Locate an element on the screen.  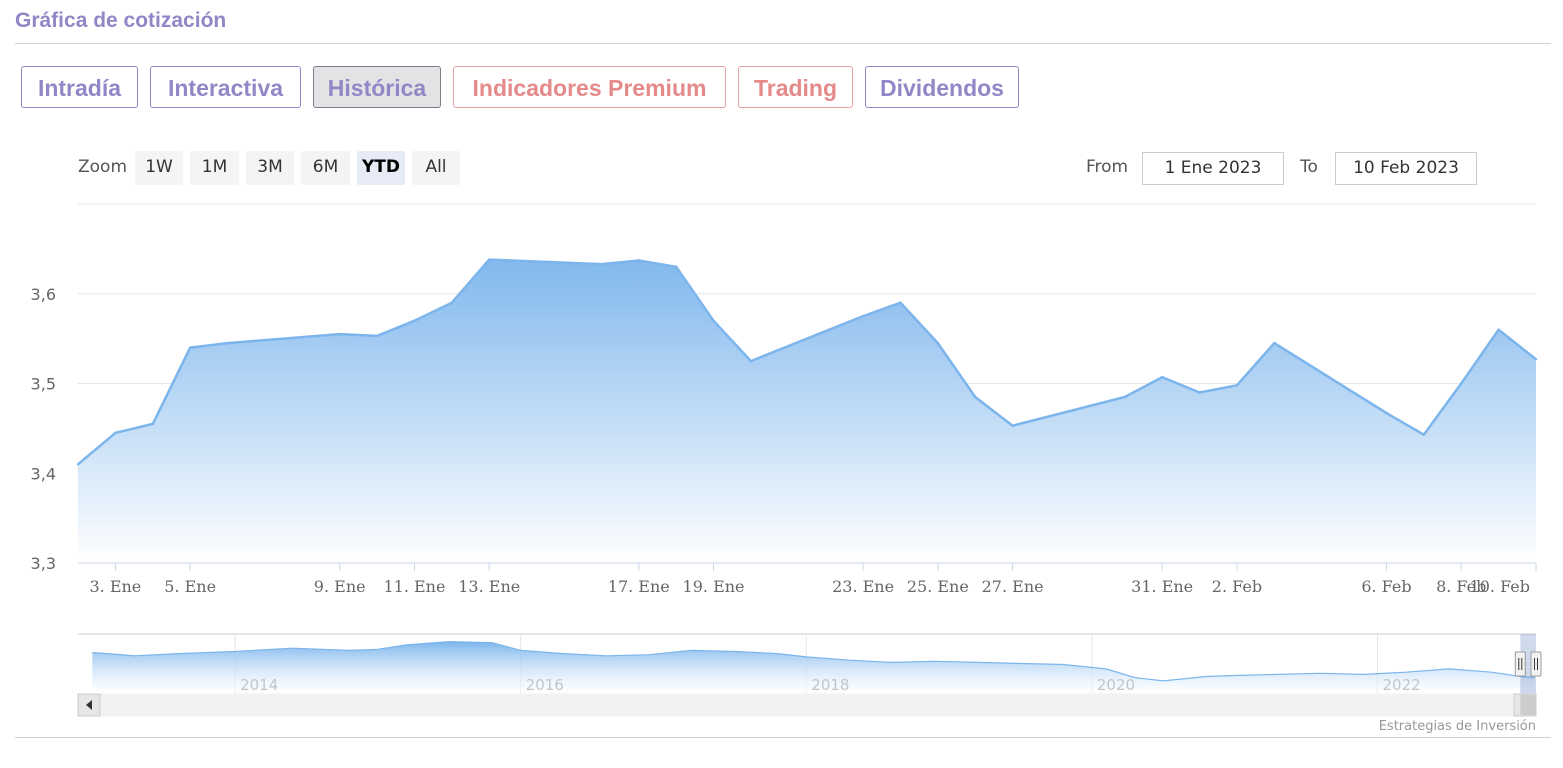
navigator-area is located at coordinates (813, 667).